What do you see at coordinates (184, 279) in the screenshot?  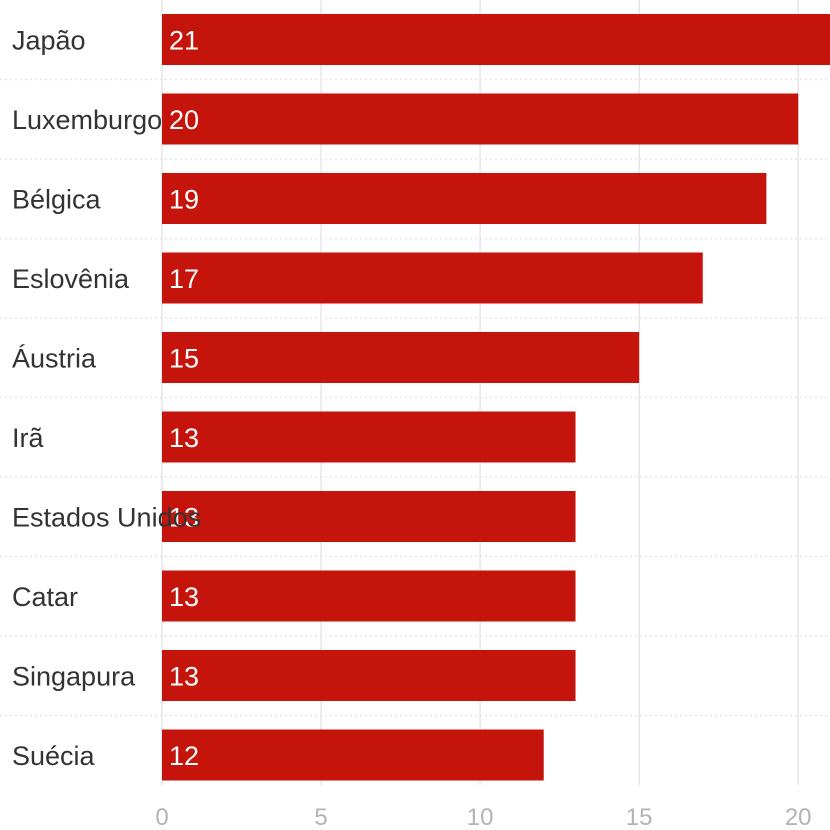 I see `bar-value-label: 17` at bounding box center [184, 279].